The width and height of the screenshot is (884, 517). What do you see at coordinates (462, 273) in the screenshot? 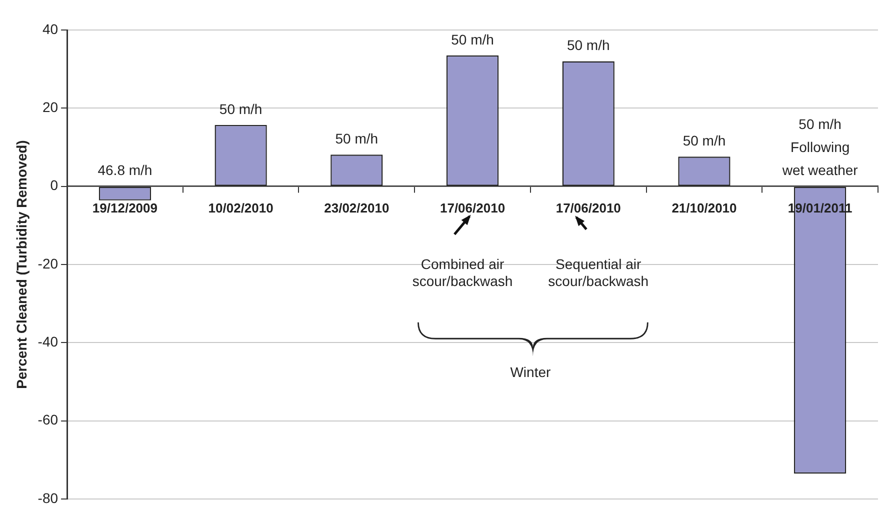
I see `annotation: Combined air scour/backwash` at bounding box center [462, 273].